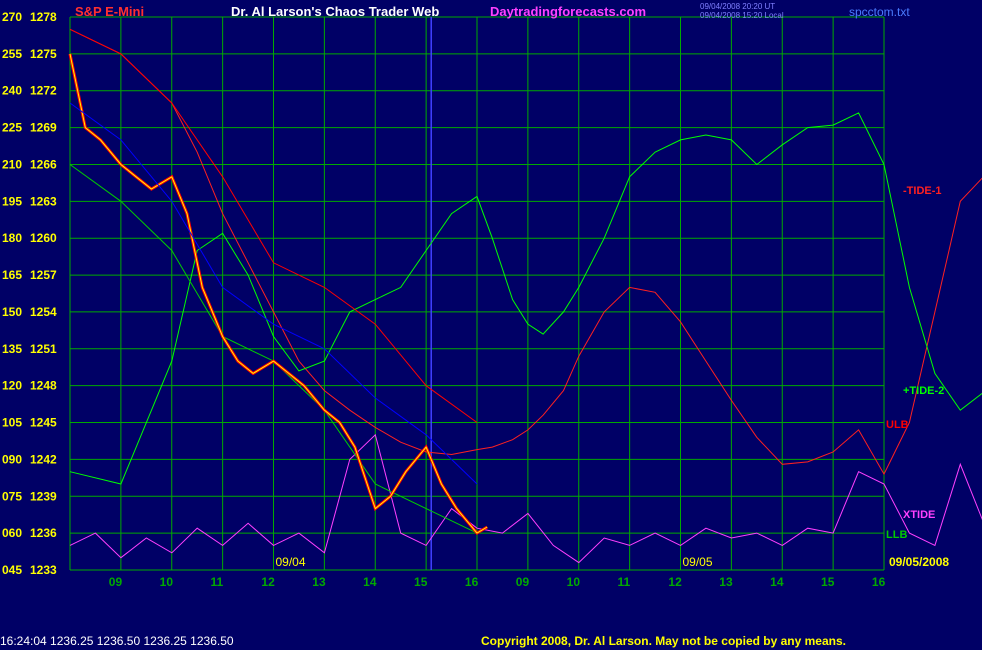 The width and height of the screenshot is (982, 650). I want to click on y-tick-price: 1242, so click(43, 459).